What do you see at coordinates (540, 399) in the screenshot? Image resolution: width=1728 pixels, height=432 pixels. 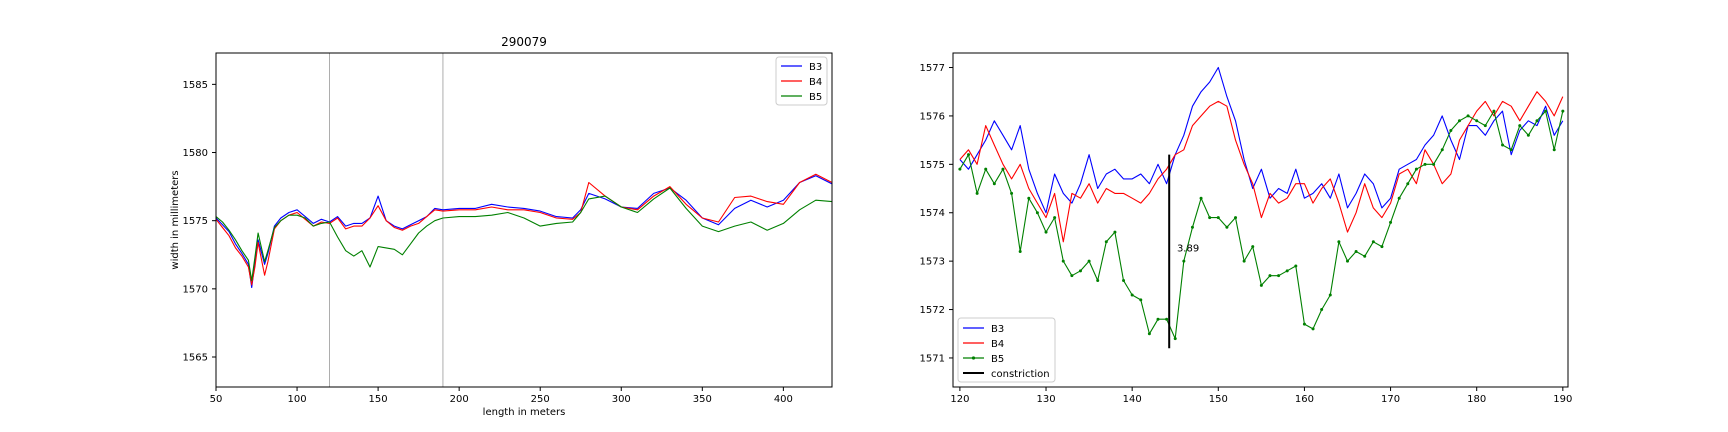 I see `left-x-tick-label: 250` at bounding box center [540, 399].